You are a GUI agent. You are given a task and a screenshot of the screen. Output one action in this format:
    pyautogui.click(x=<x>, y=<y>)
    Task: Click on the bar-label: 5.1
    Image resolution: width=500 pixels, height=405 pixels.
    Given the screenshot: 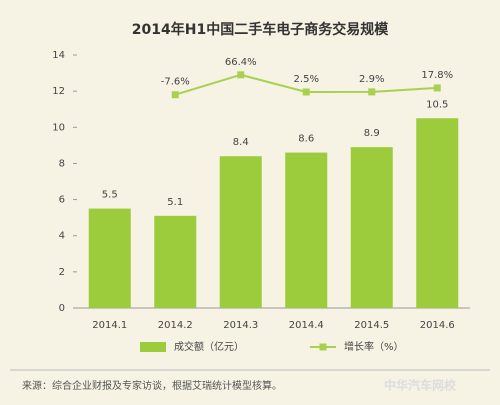 What is the action you would take?
    pyautogui.click(x=175, y=202)
    